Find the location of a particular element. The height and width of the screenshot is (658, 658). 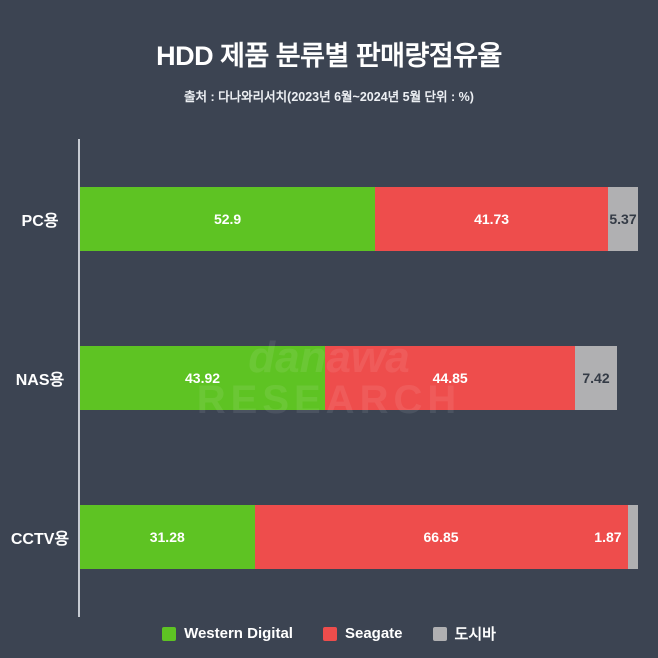

category-label: NAS용 is located at coordinates (40, 380).